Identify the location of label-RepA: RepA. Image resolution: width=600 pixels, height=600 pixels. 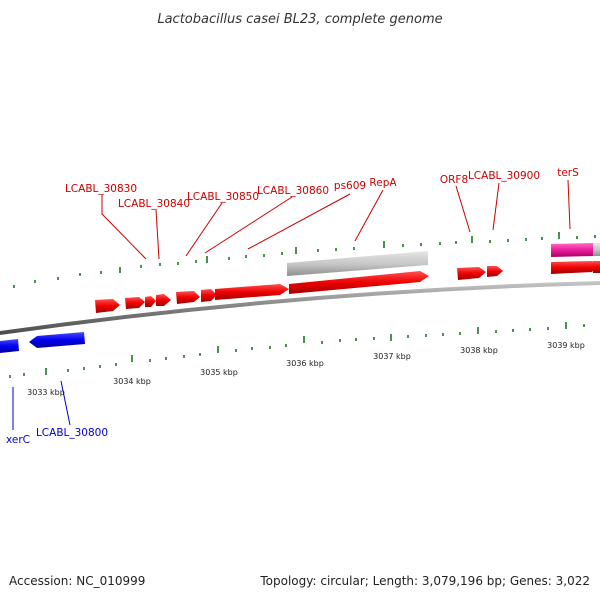
(383, 183).